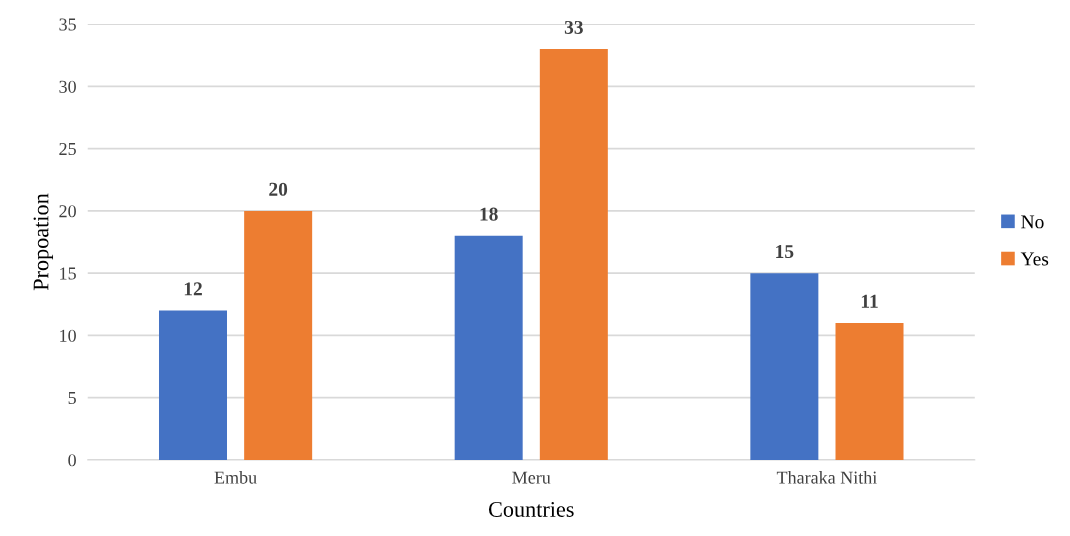  Describe the element at coordinates (531, 509) in the screenshot. I see `x-axis-title: Countries` at that location.